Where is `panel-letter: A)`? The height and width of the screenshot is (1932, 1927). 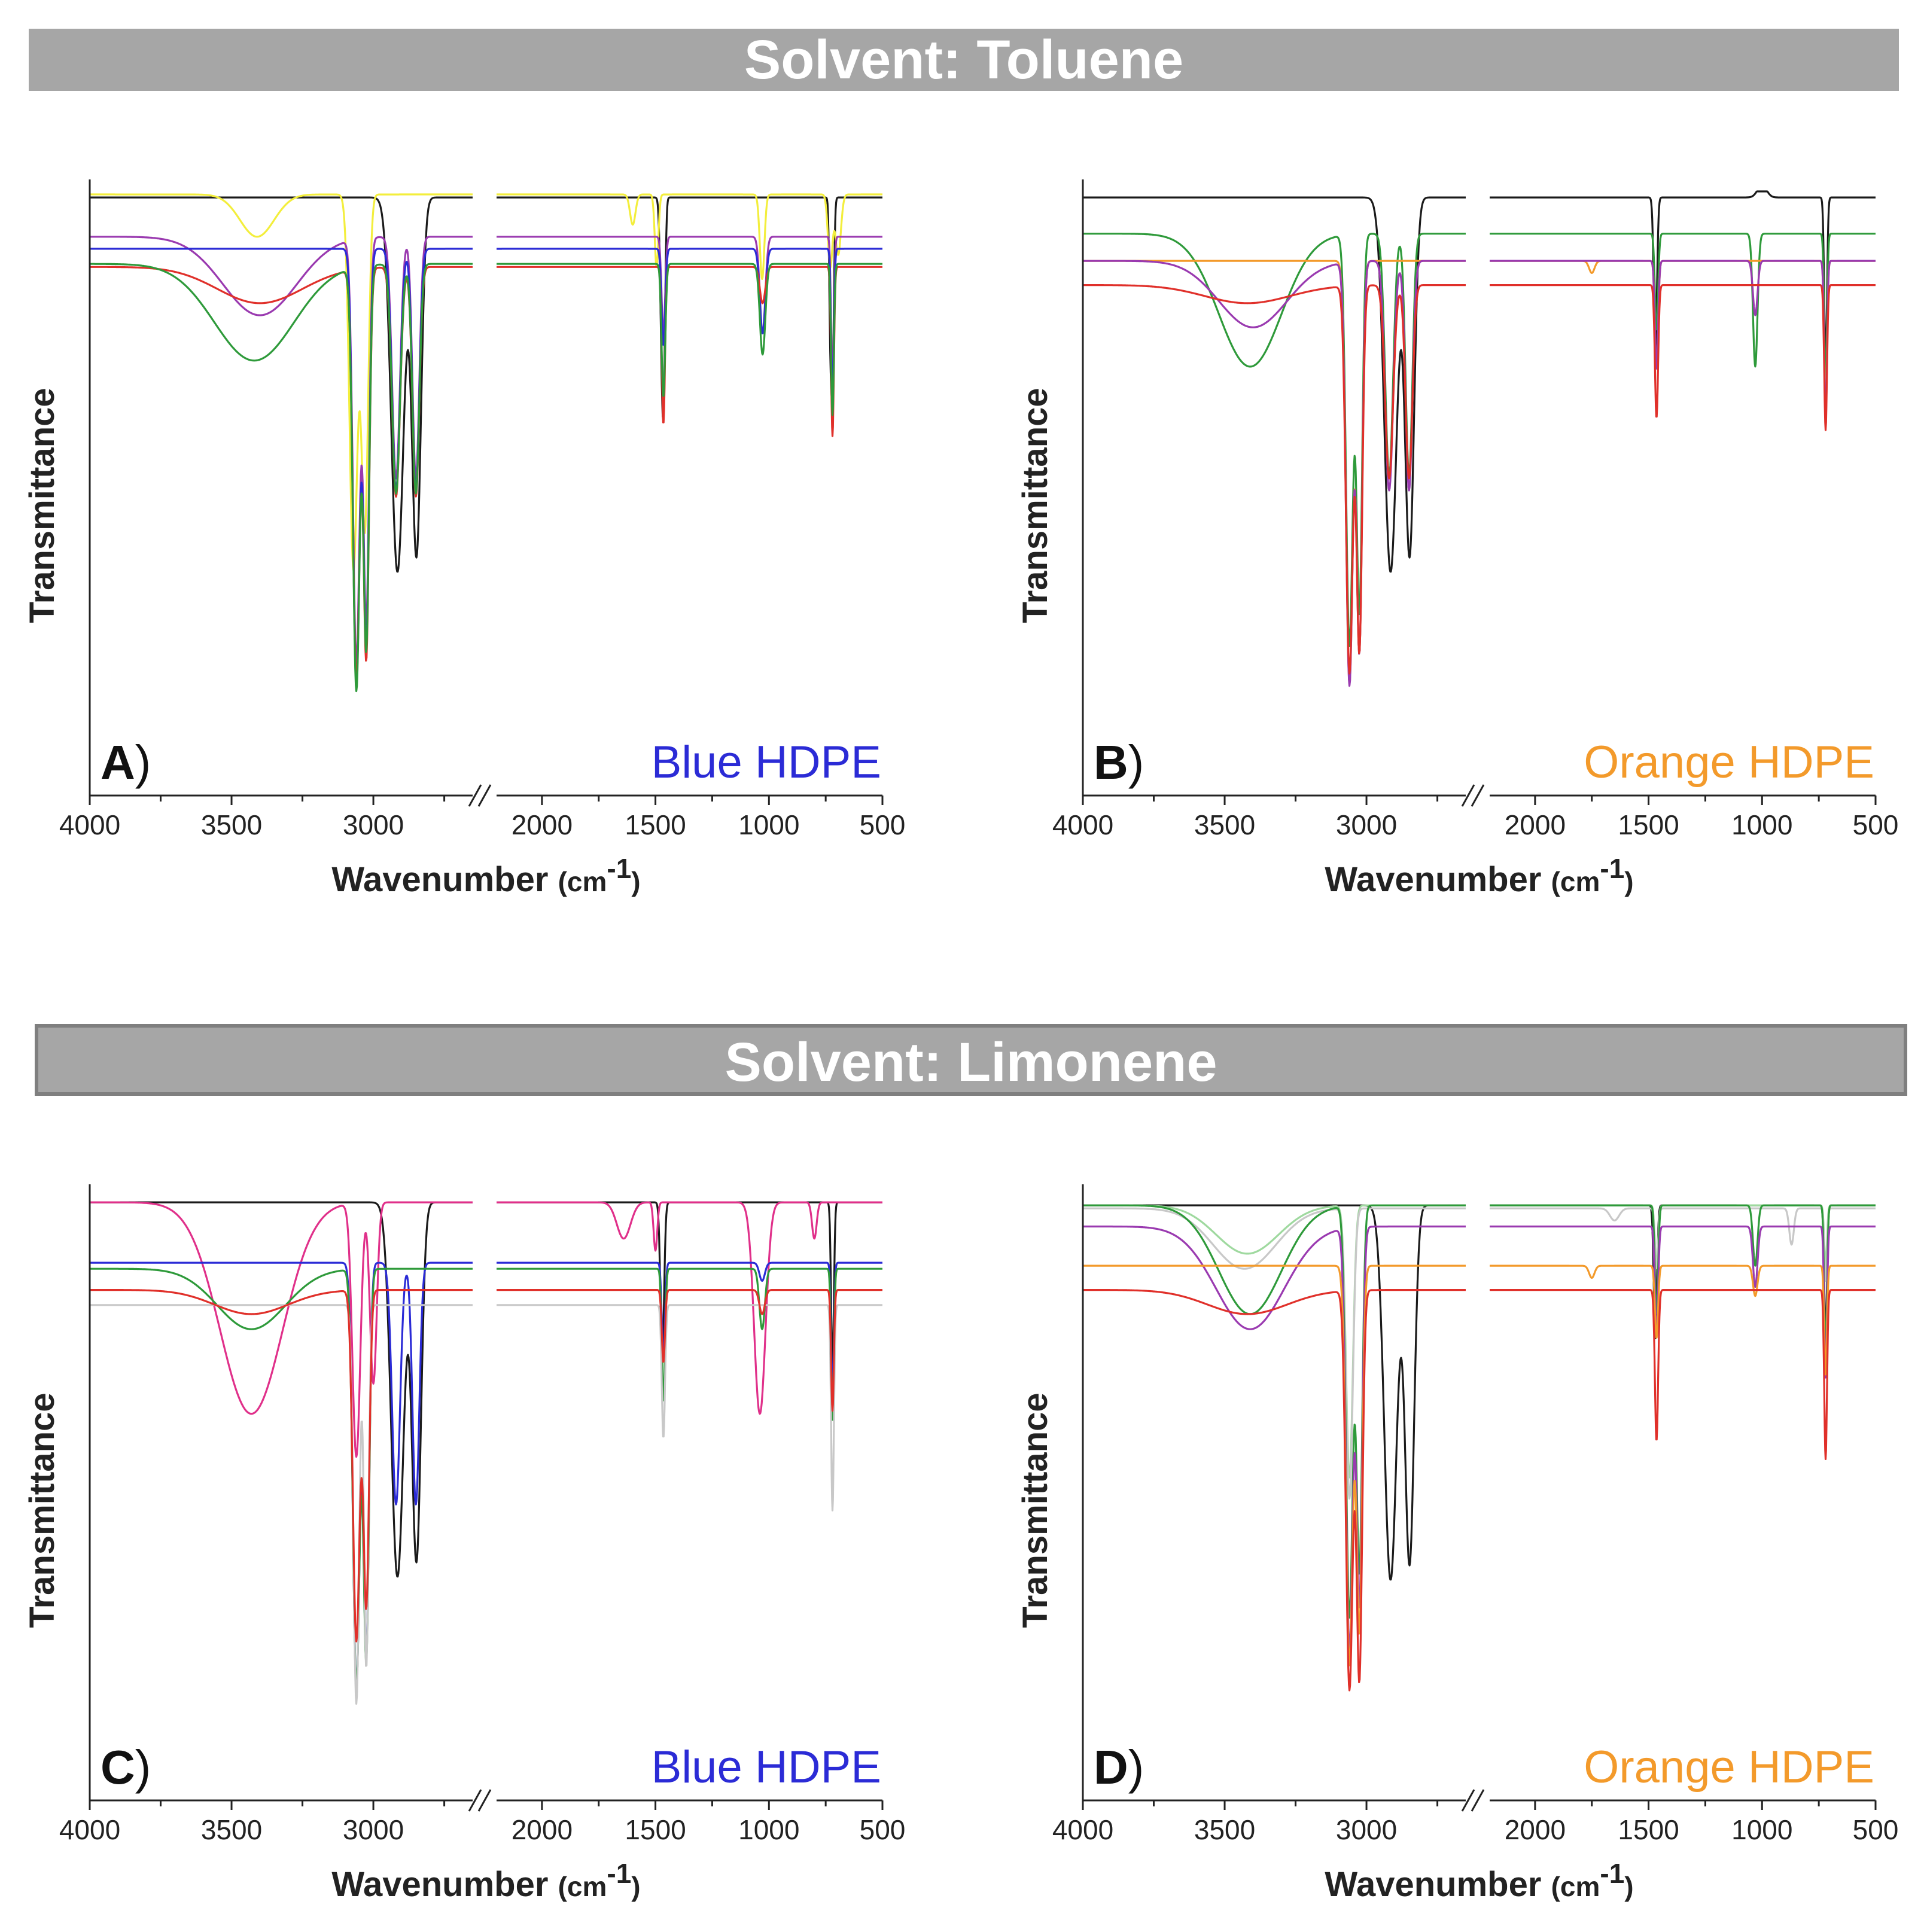 panel-letter: A) is located at coordinates (126, 762).